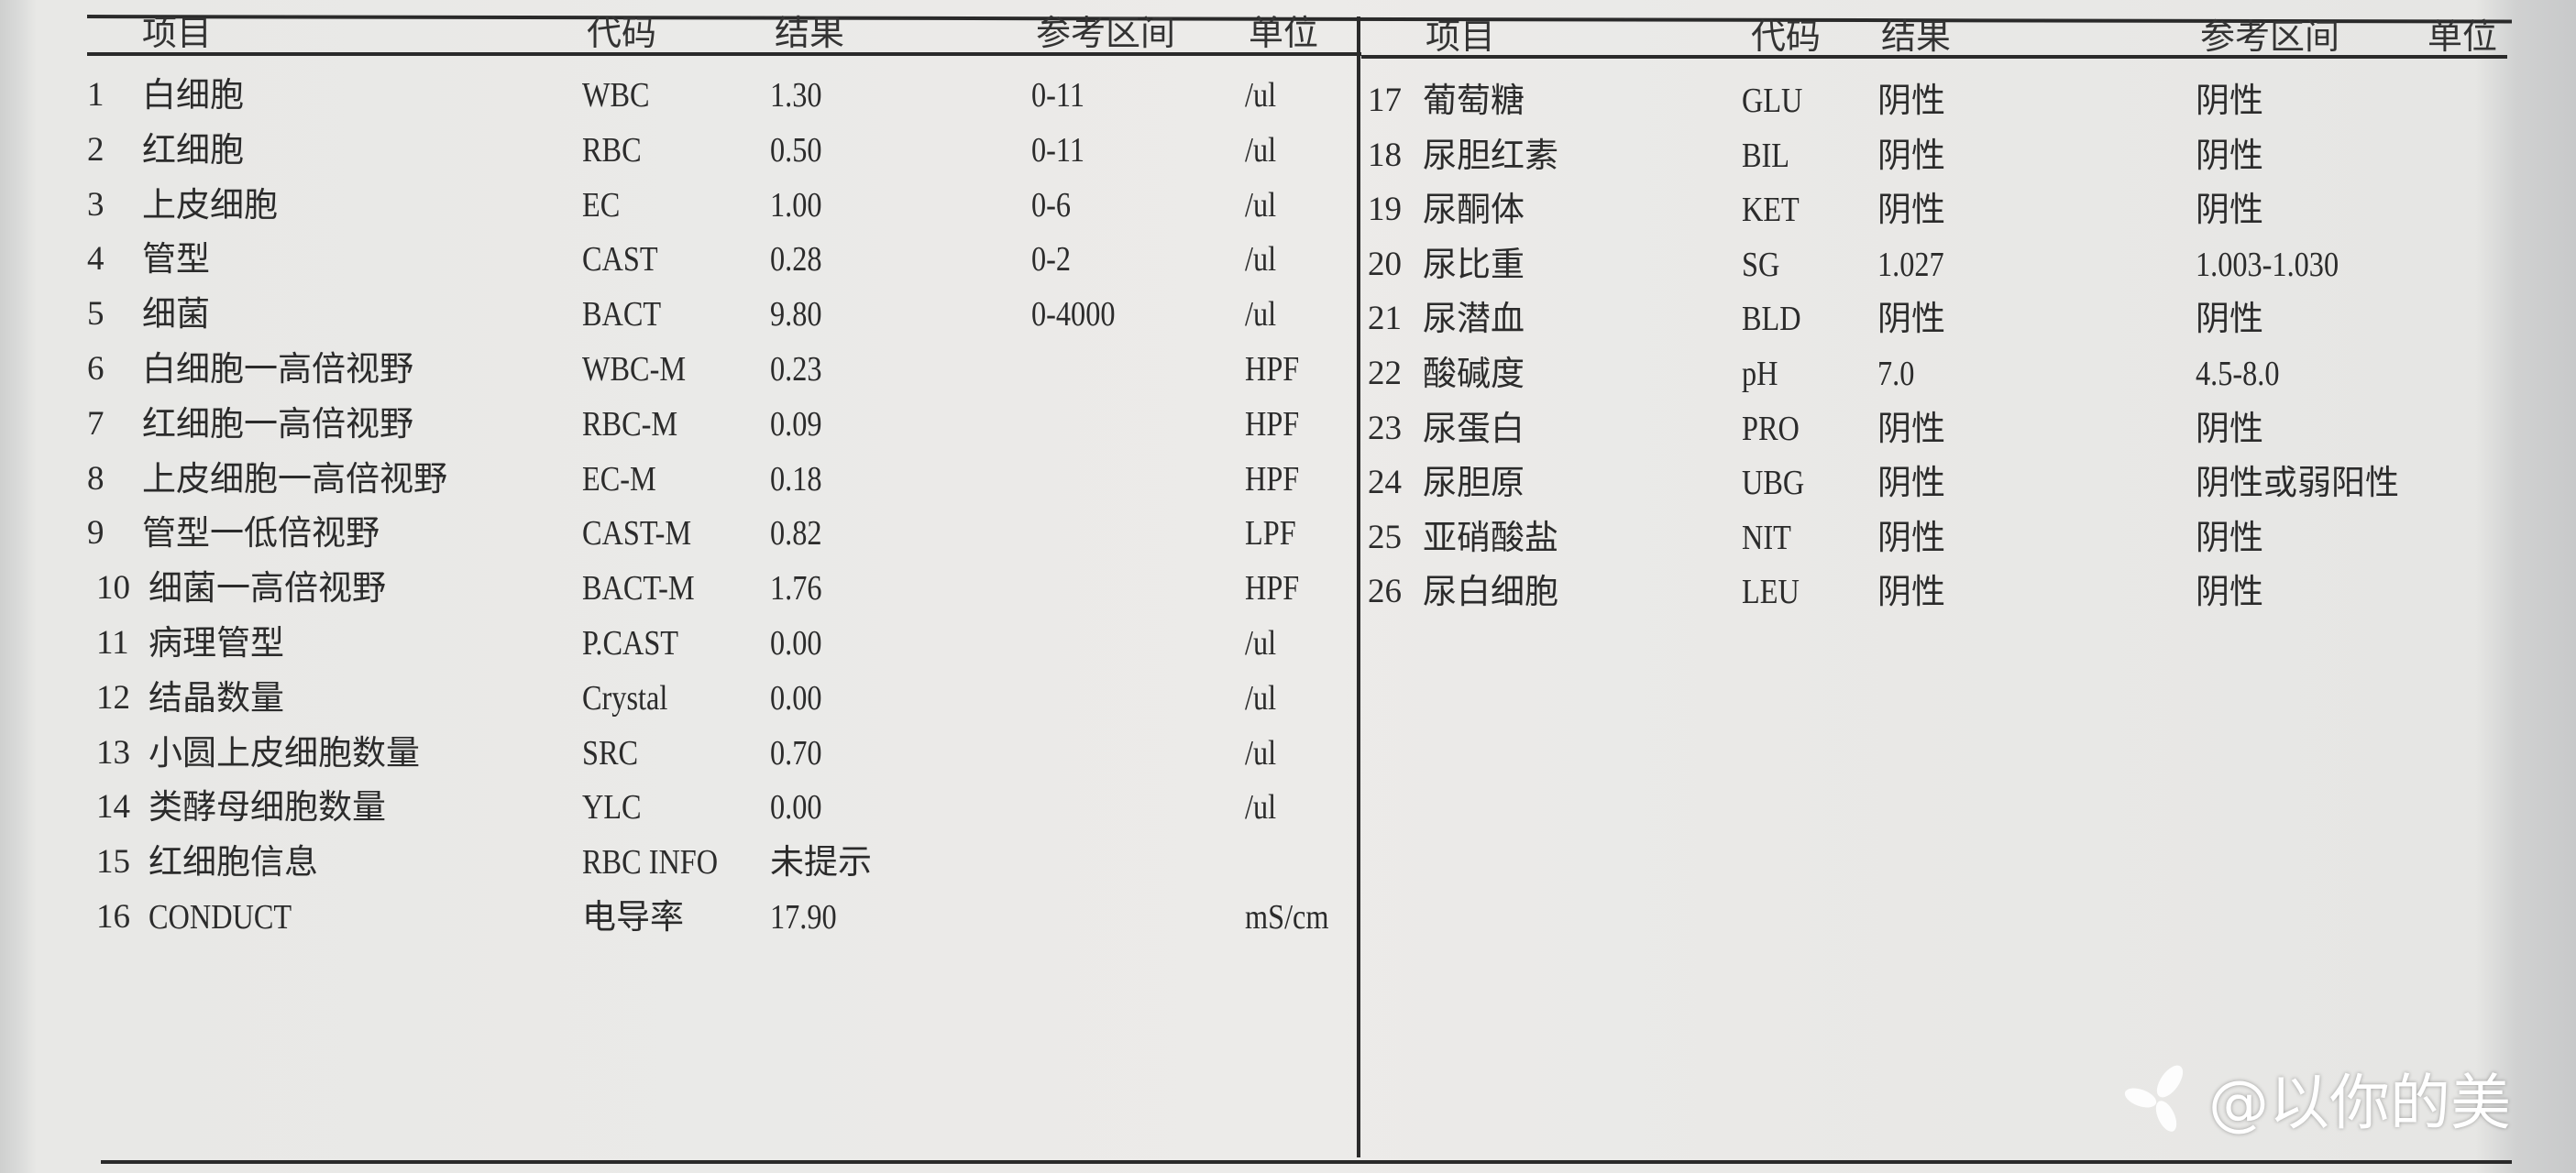 The height and width of the screenshot is (1173, 2576). Describe the element at coordinates (612, 808) in the screenshot. I see `row-code: YLC` at that location.